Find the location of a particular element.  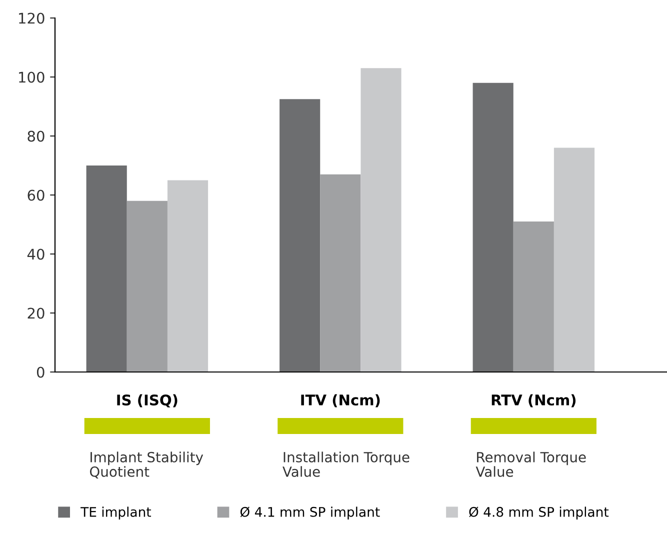

y-tick-label: 40 is located at coordinates (35, 254).